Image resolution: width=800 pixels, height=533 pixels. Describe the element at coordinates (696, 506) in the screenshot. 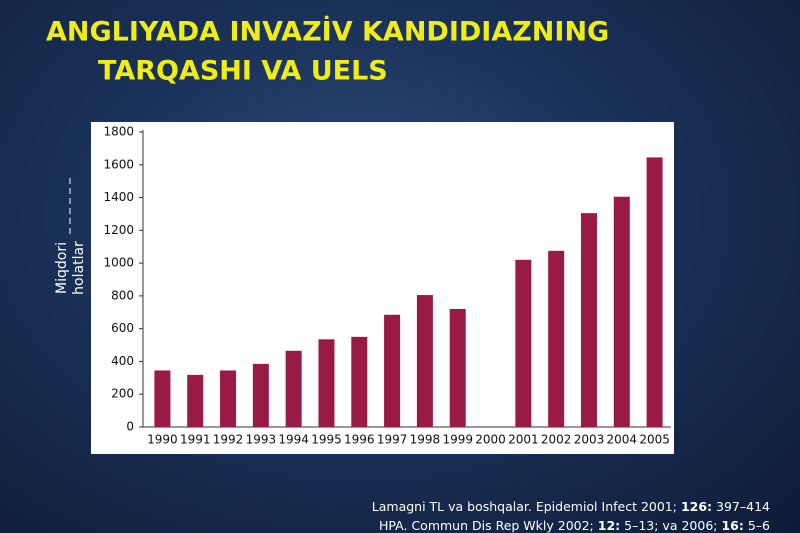

I see `source-part: 126:` at that location.